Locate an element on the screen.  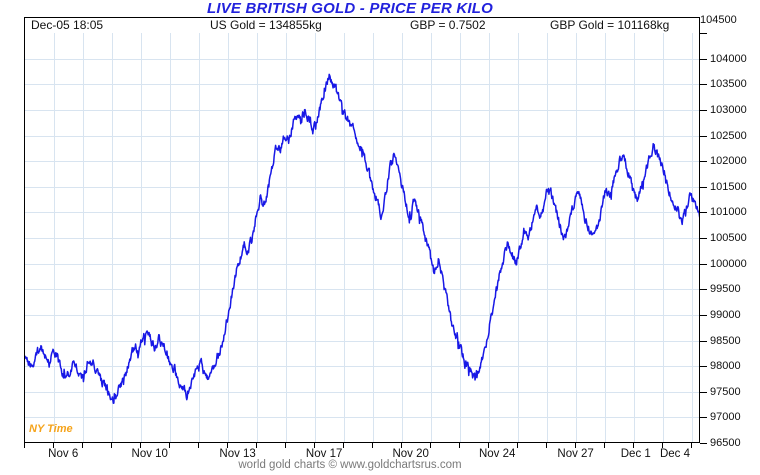
y-axis-label: 97500 is located at coordinates (725, 391).